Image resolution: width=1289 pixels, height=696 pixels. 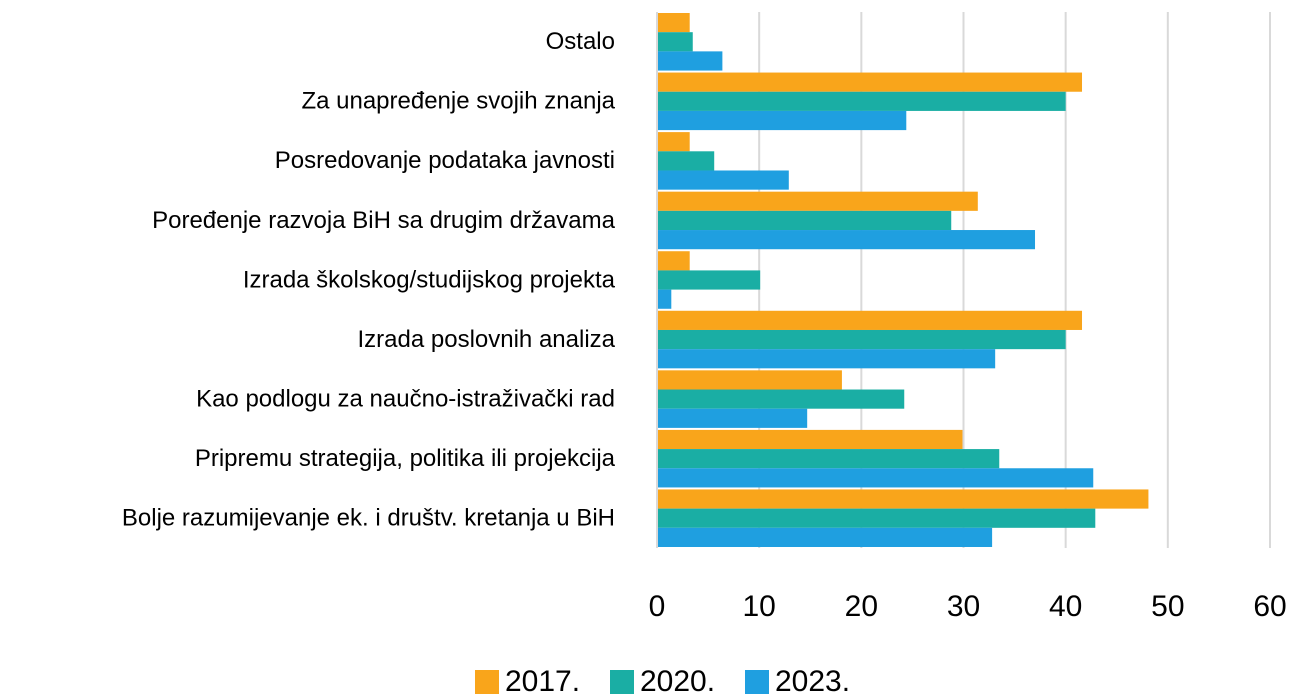 I want to click on y-tick-label: Posredovanje podataka javnosti, so click(x=445, y=160).